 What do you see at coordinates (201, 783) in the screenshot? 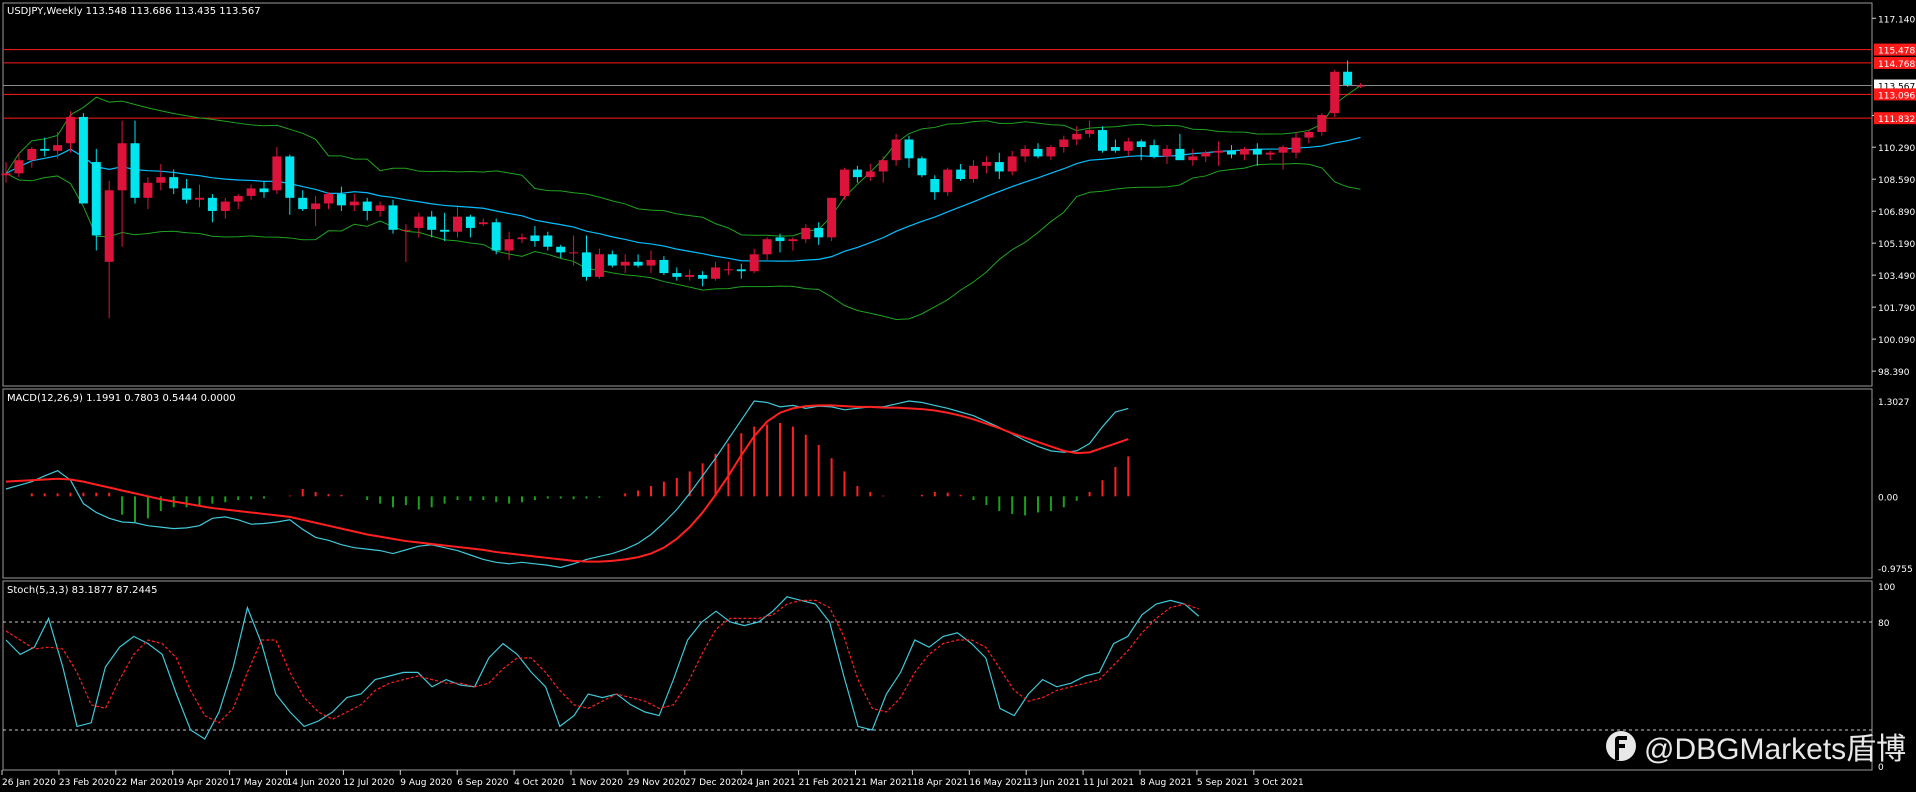
I see `date-tick-label: 19 Apr 2020` at bounding box center [201, 783].